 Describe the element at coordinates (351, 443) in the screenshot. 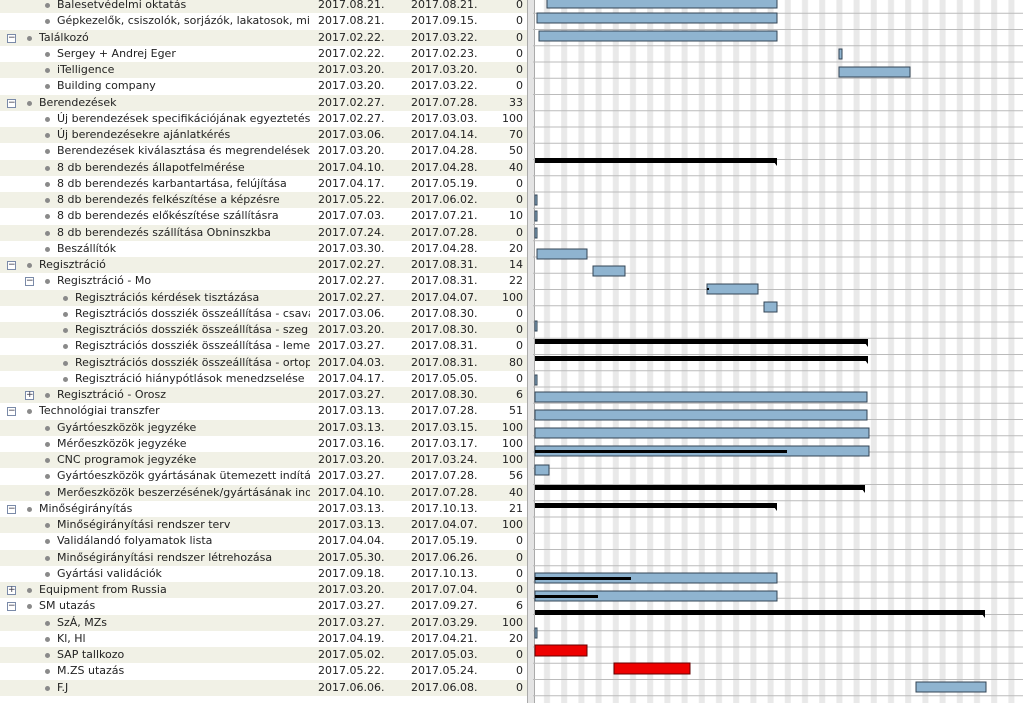

I see `start-date: 2017.03.16.` at that location.